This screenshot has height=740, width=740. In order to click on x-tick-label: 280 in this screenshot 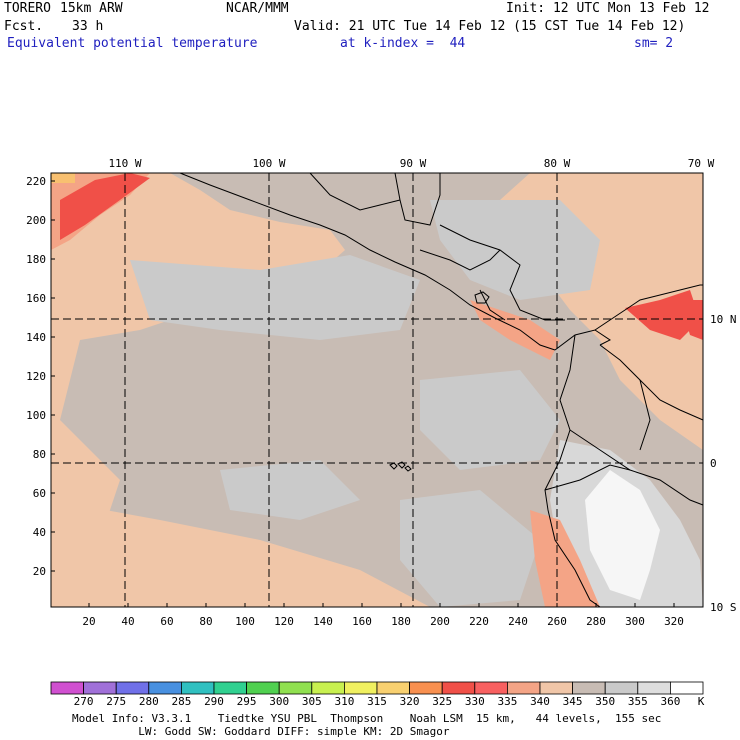, I will do `click(596, 621)`.